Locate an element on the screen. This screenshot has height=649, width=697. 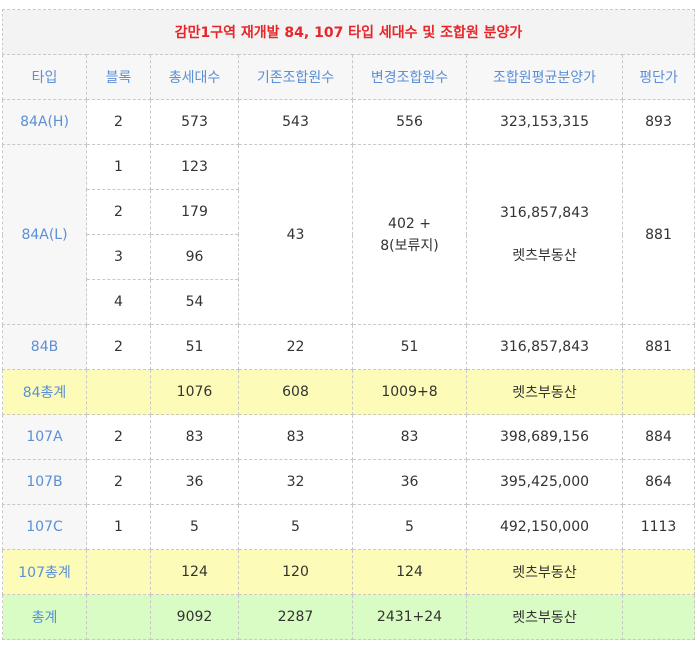
avg-price-cell: 398,689,156 is located at coordinates (544, 437).